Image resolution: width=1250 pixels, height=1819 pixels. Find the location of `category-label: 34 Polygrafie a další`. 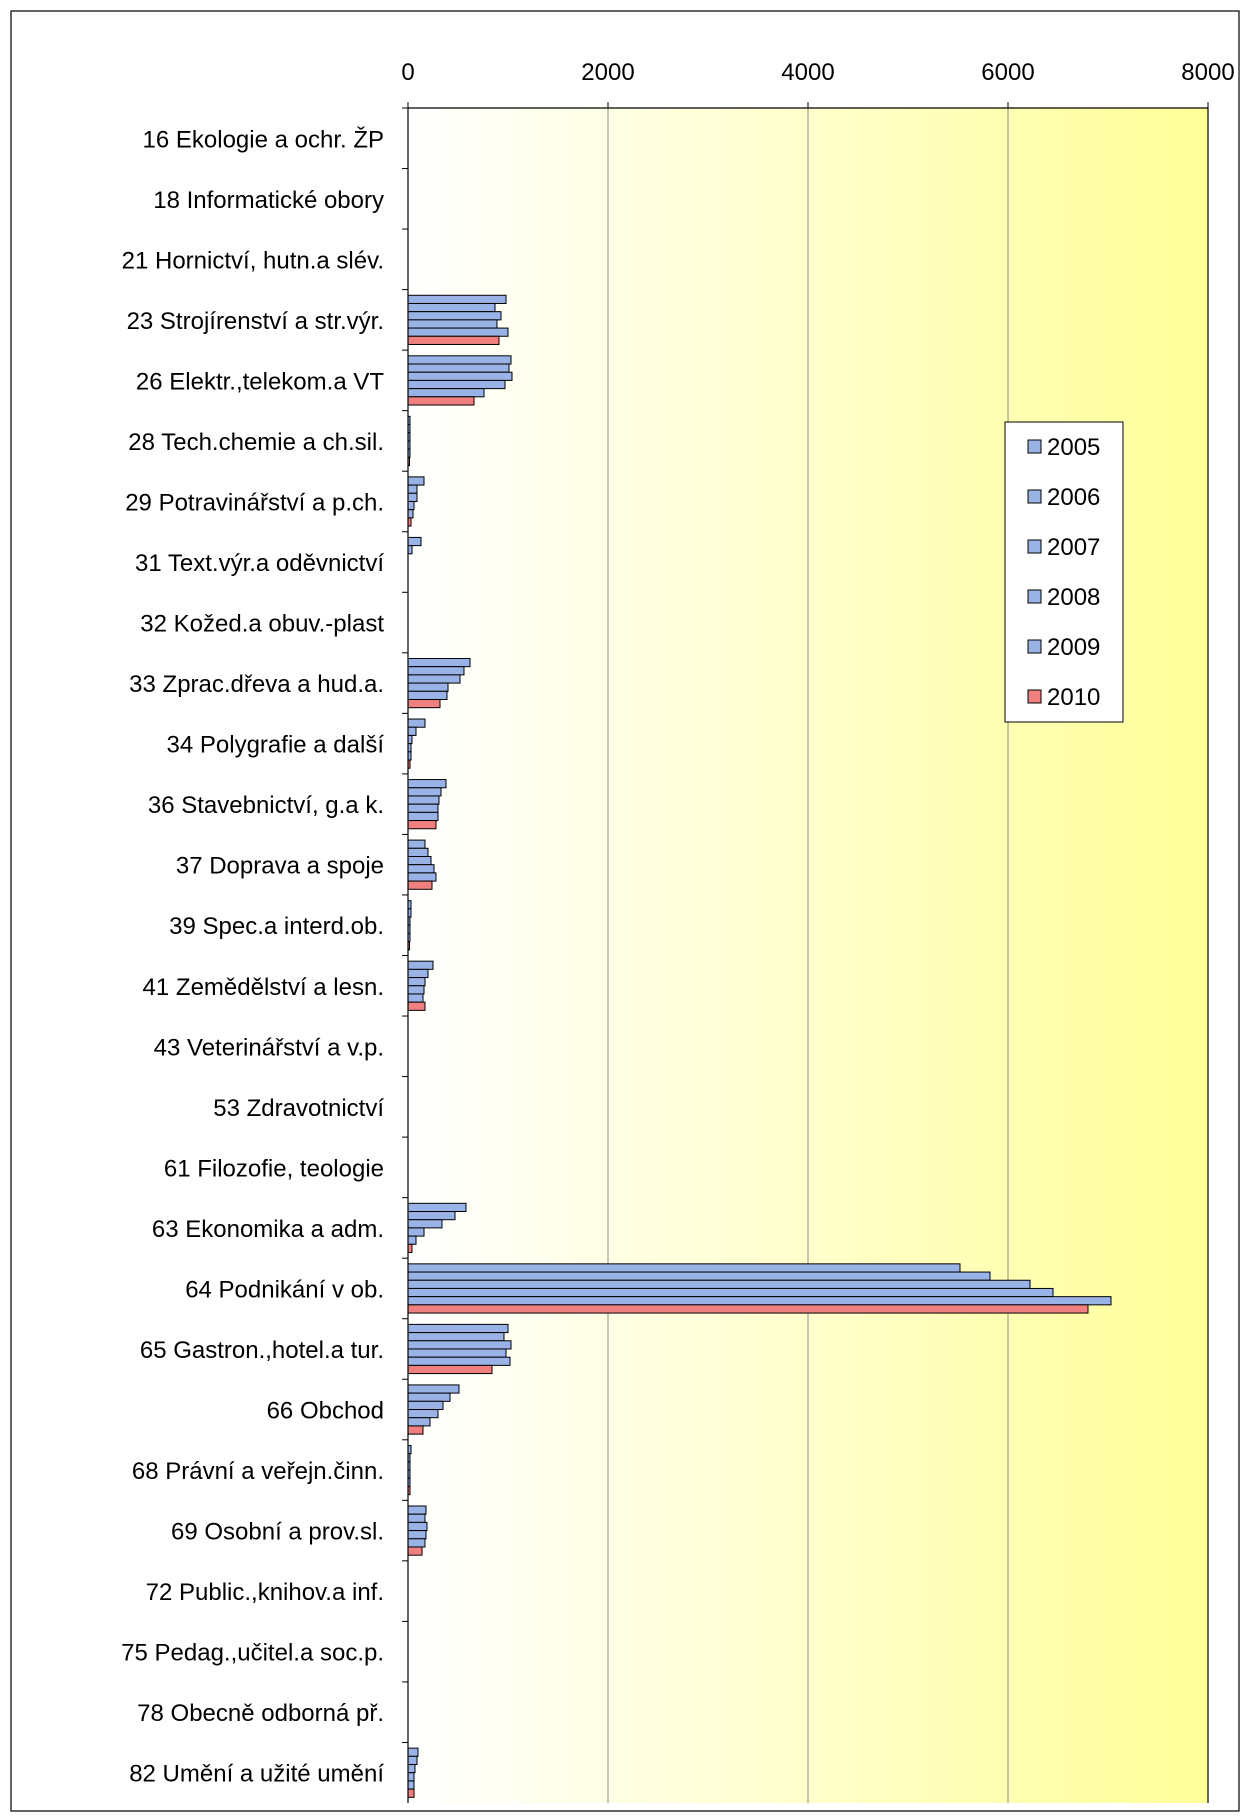

category-label: 34 Polygrafie a další is located at coordinates (276, 745).